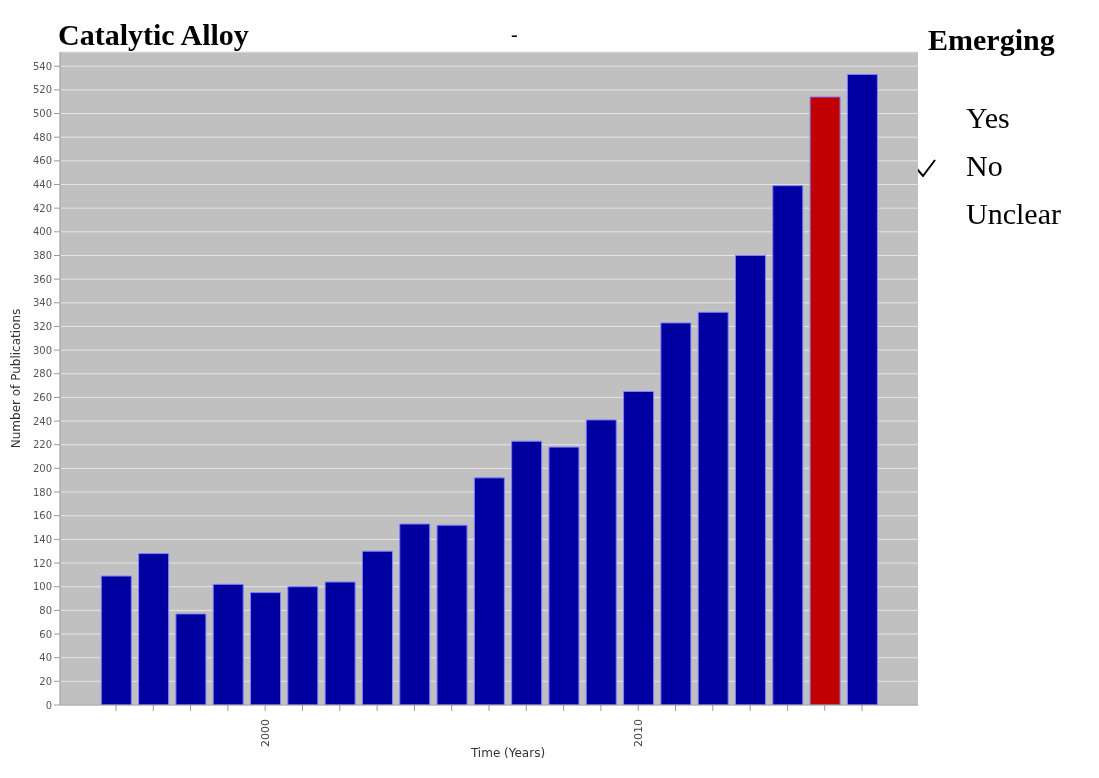 The height and width of the screenshot is (778, 1099). Describe the element at coordinates (48, 705) in the screenshot. I see `y-tick-label: 0` at that location.